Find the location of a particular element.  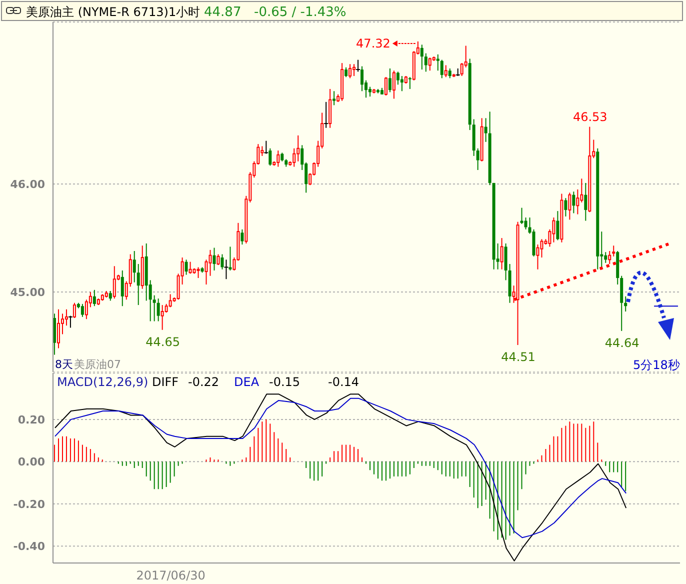

text: 44.87 is located at coordinates (223, 12).